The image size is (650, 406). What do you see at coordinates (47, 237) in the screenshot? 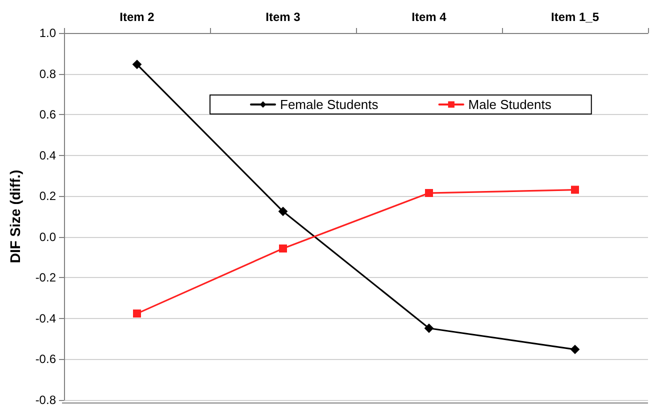
I see `y-tick-label: 0.0` at bounding box center [47, 237].